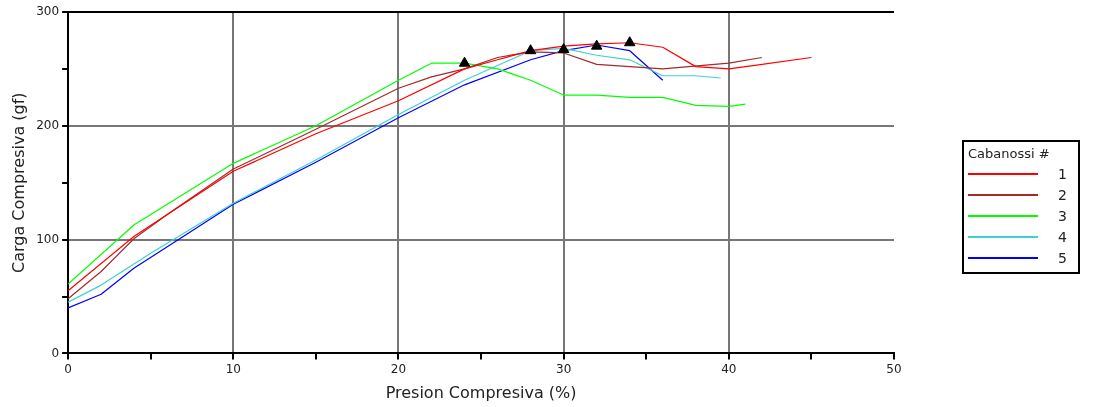 This screenshot has height=407, width=1099. Describe the element at coordinates (1009, 154) in the screenshot. I see `legend-title: Cabanossi #` at that location.